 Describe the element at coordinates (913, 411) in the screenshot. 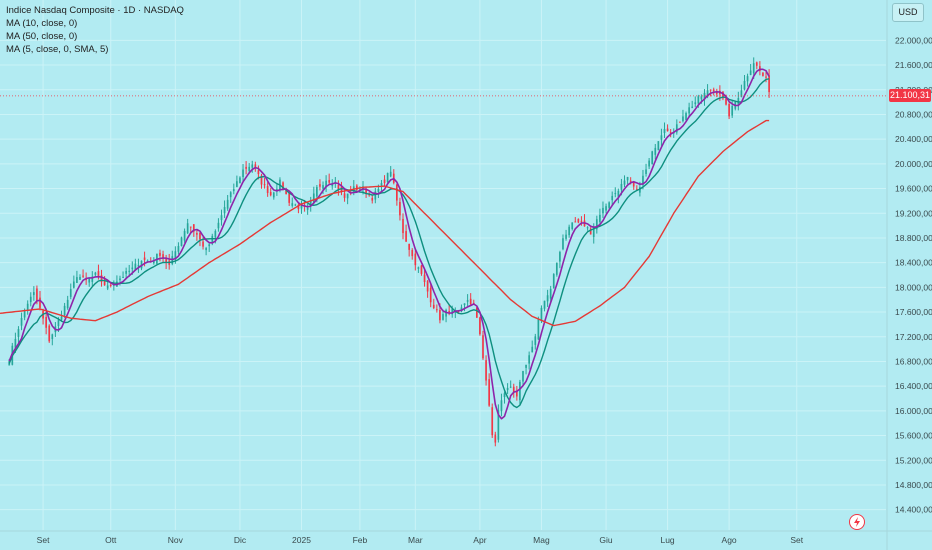

I see `y-tick-label: 16.000,00` at that location.